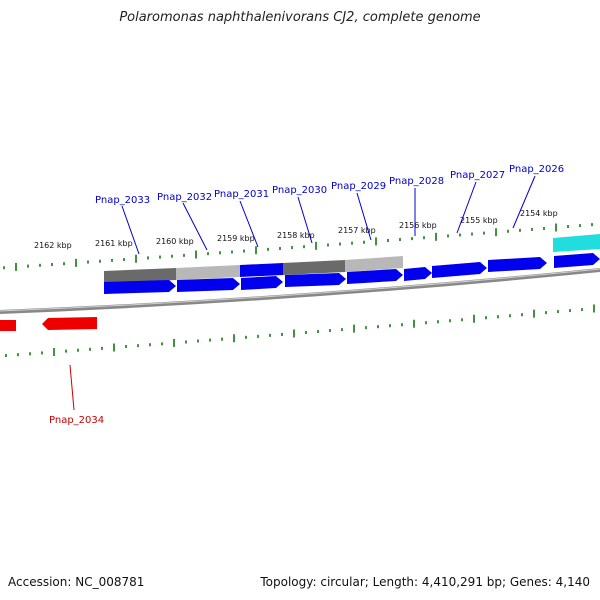  I want to click on ruler-label: 2162 kbp, so click(53, 245).